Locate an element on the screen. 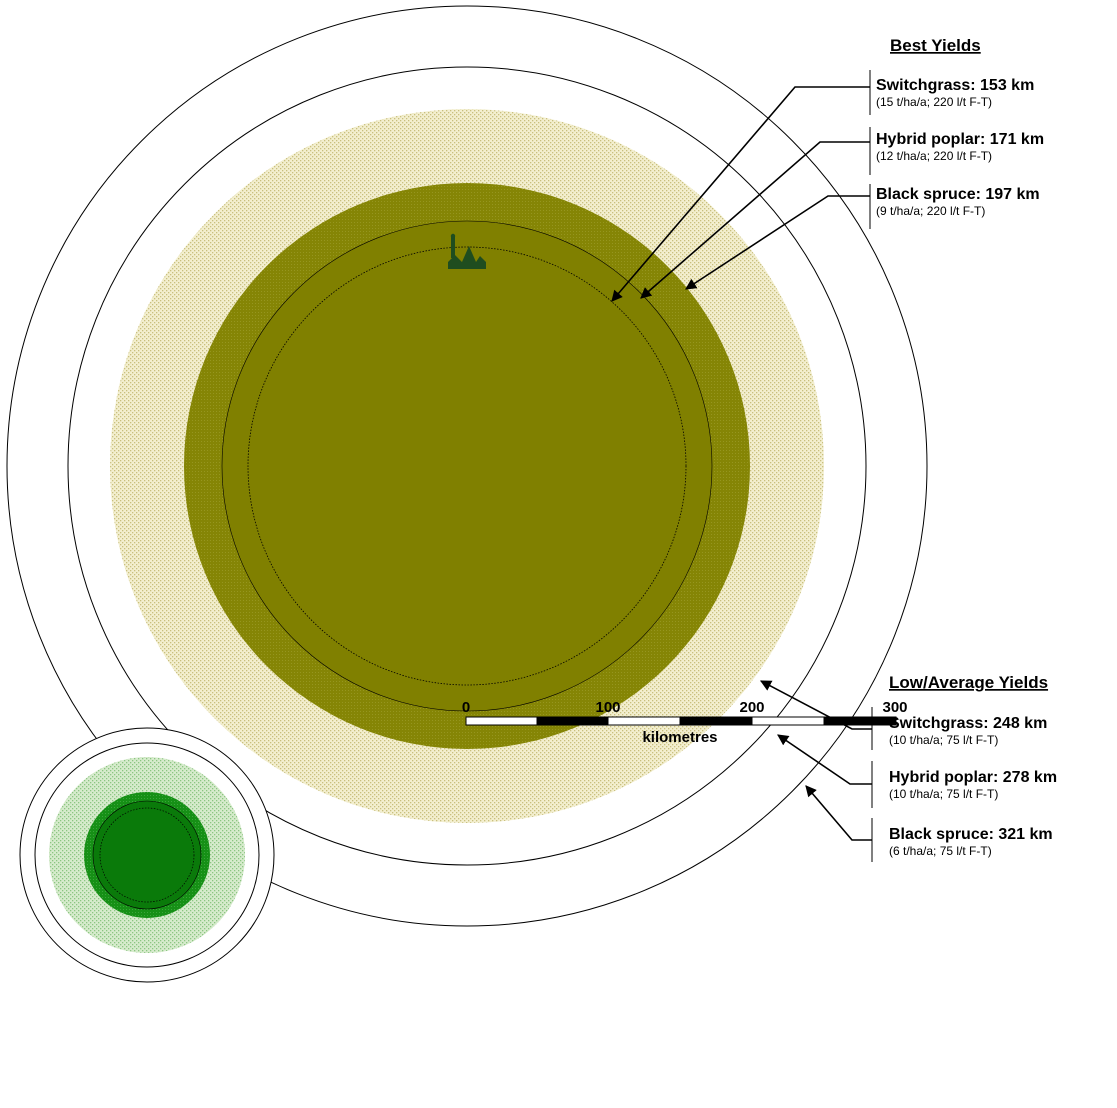 Image resolution: width=1117 pixels, height=1108 pixels. best-black-spruce-label: Black spruce: 197 km is located at coordinates (958, 194).